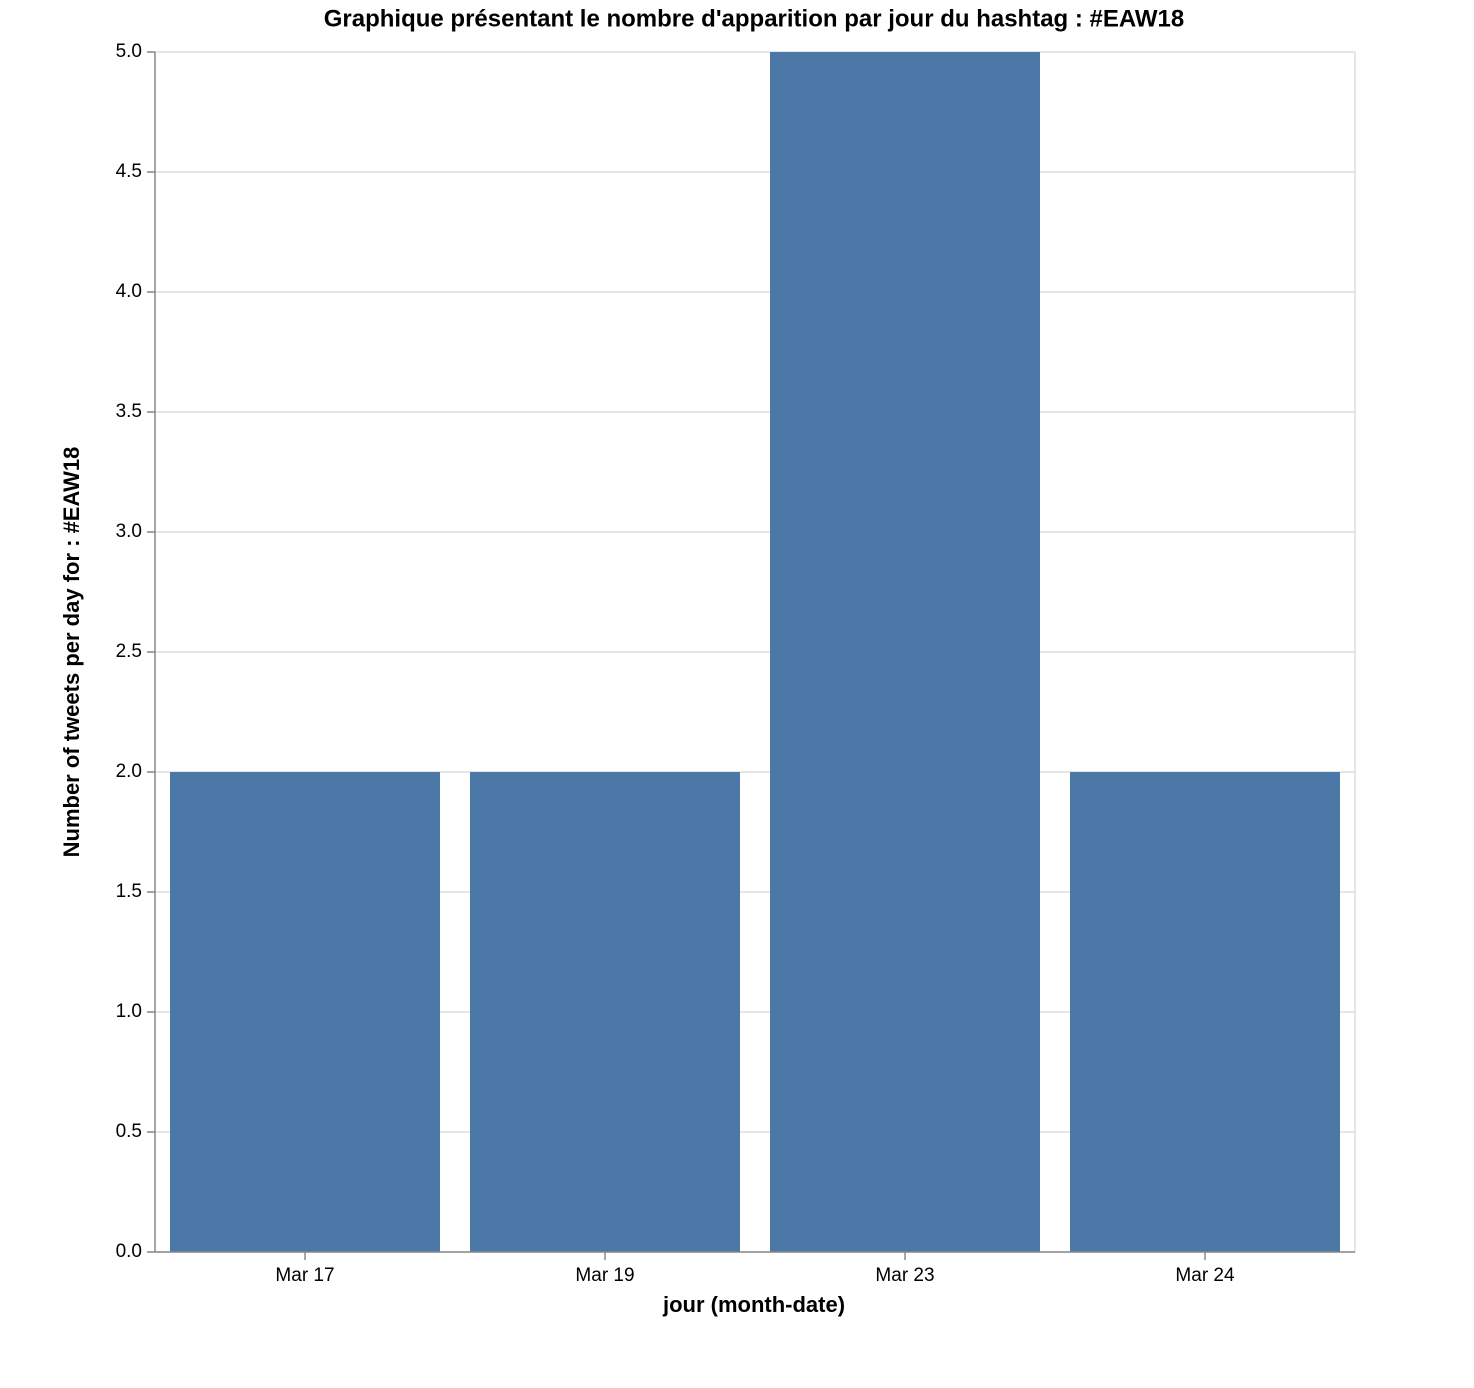  Describe the element at coordinates (129, 1011) in the screenshot. I see `y-tick-label: 1.0` at that location.